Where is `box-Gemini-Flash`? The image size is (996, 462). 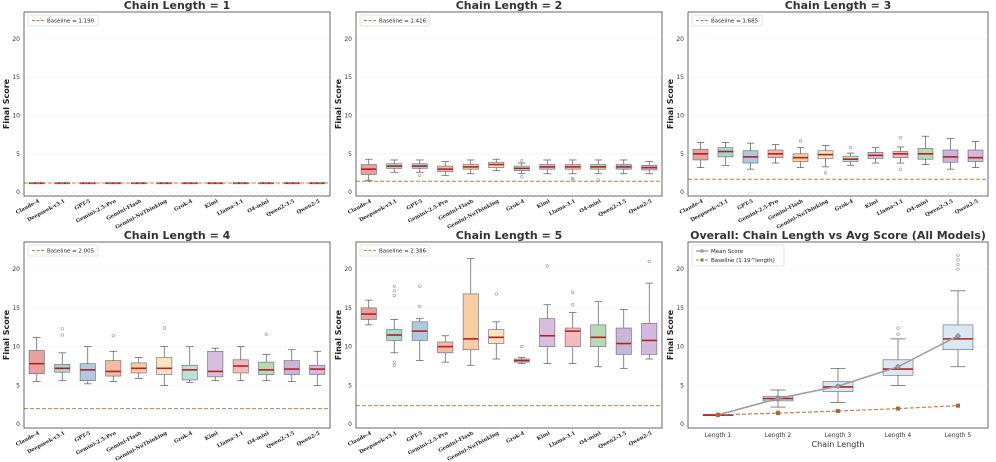 box-Gemini-Flash is located at coordinates (470, 322).